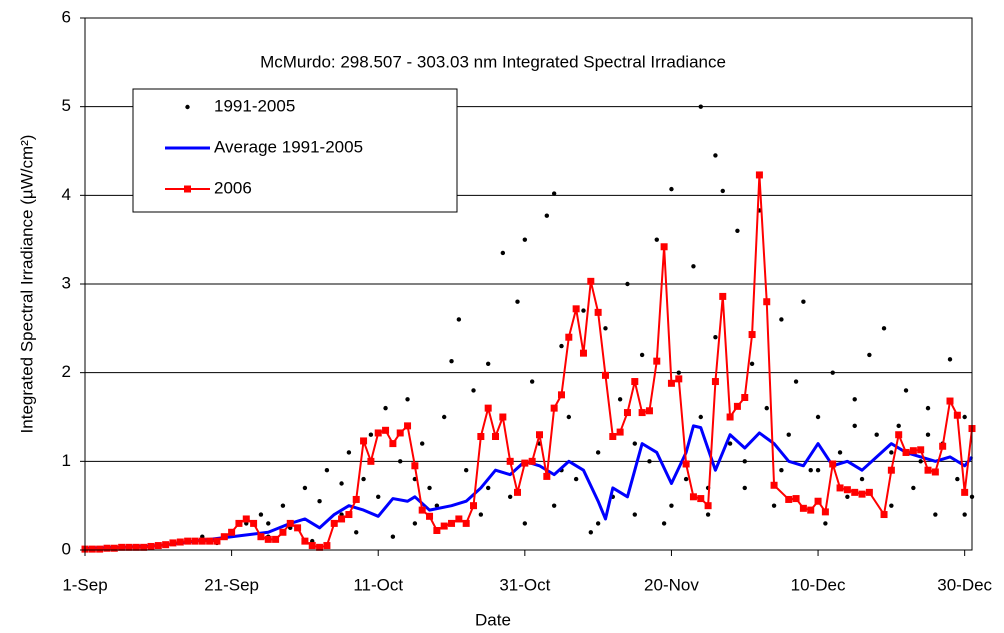 The height and width of the screenshot is (633, 1004). Describe the element at coordinates (66, 194) in the screenshot. I see `y-tick-label: 4` at that location.